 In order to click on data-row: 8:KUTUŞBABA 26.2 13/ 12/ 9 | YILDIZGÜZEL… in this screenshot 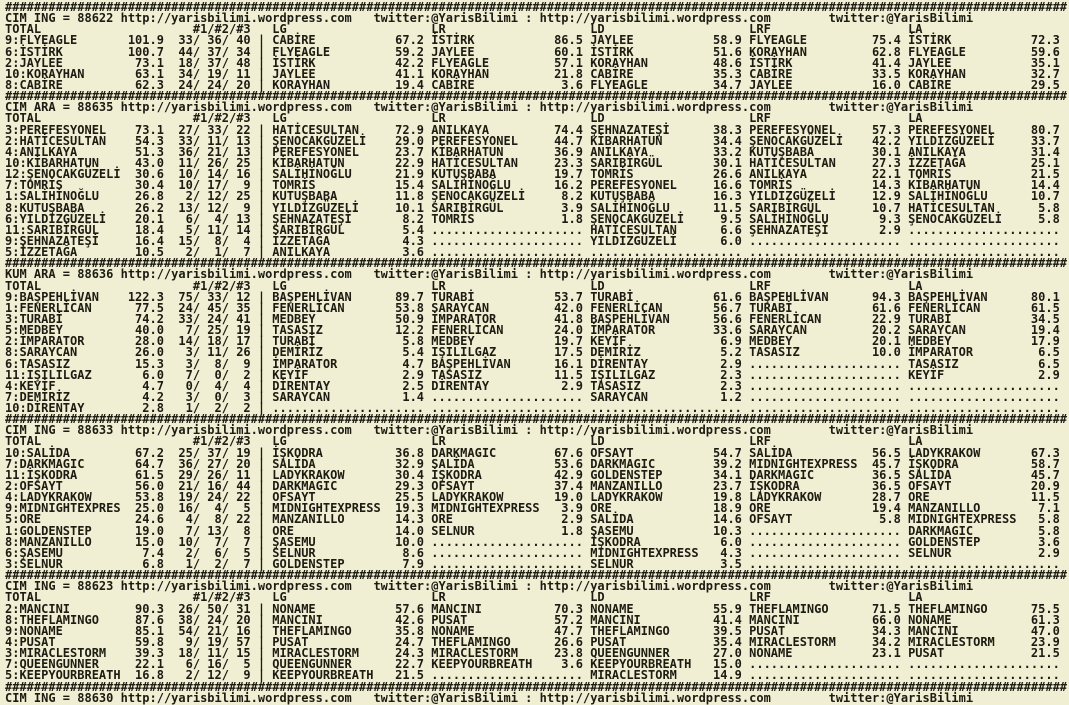, I will do `click(532, 207)`.